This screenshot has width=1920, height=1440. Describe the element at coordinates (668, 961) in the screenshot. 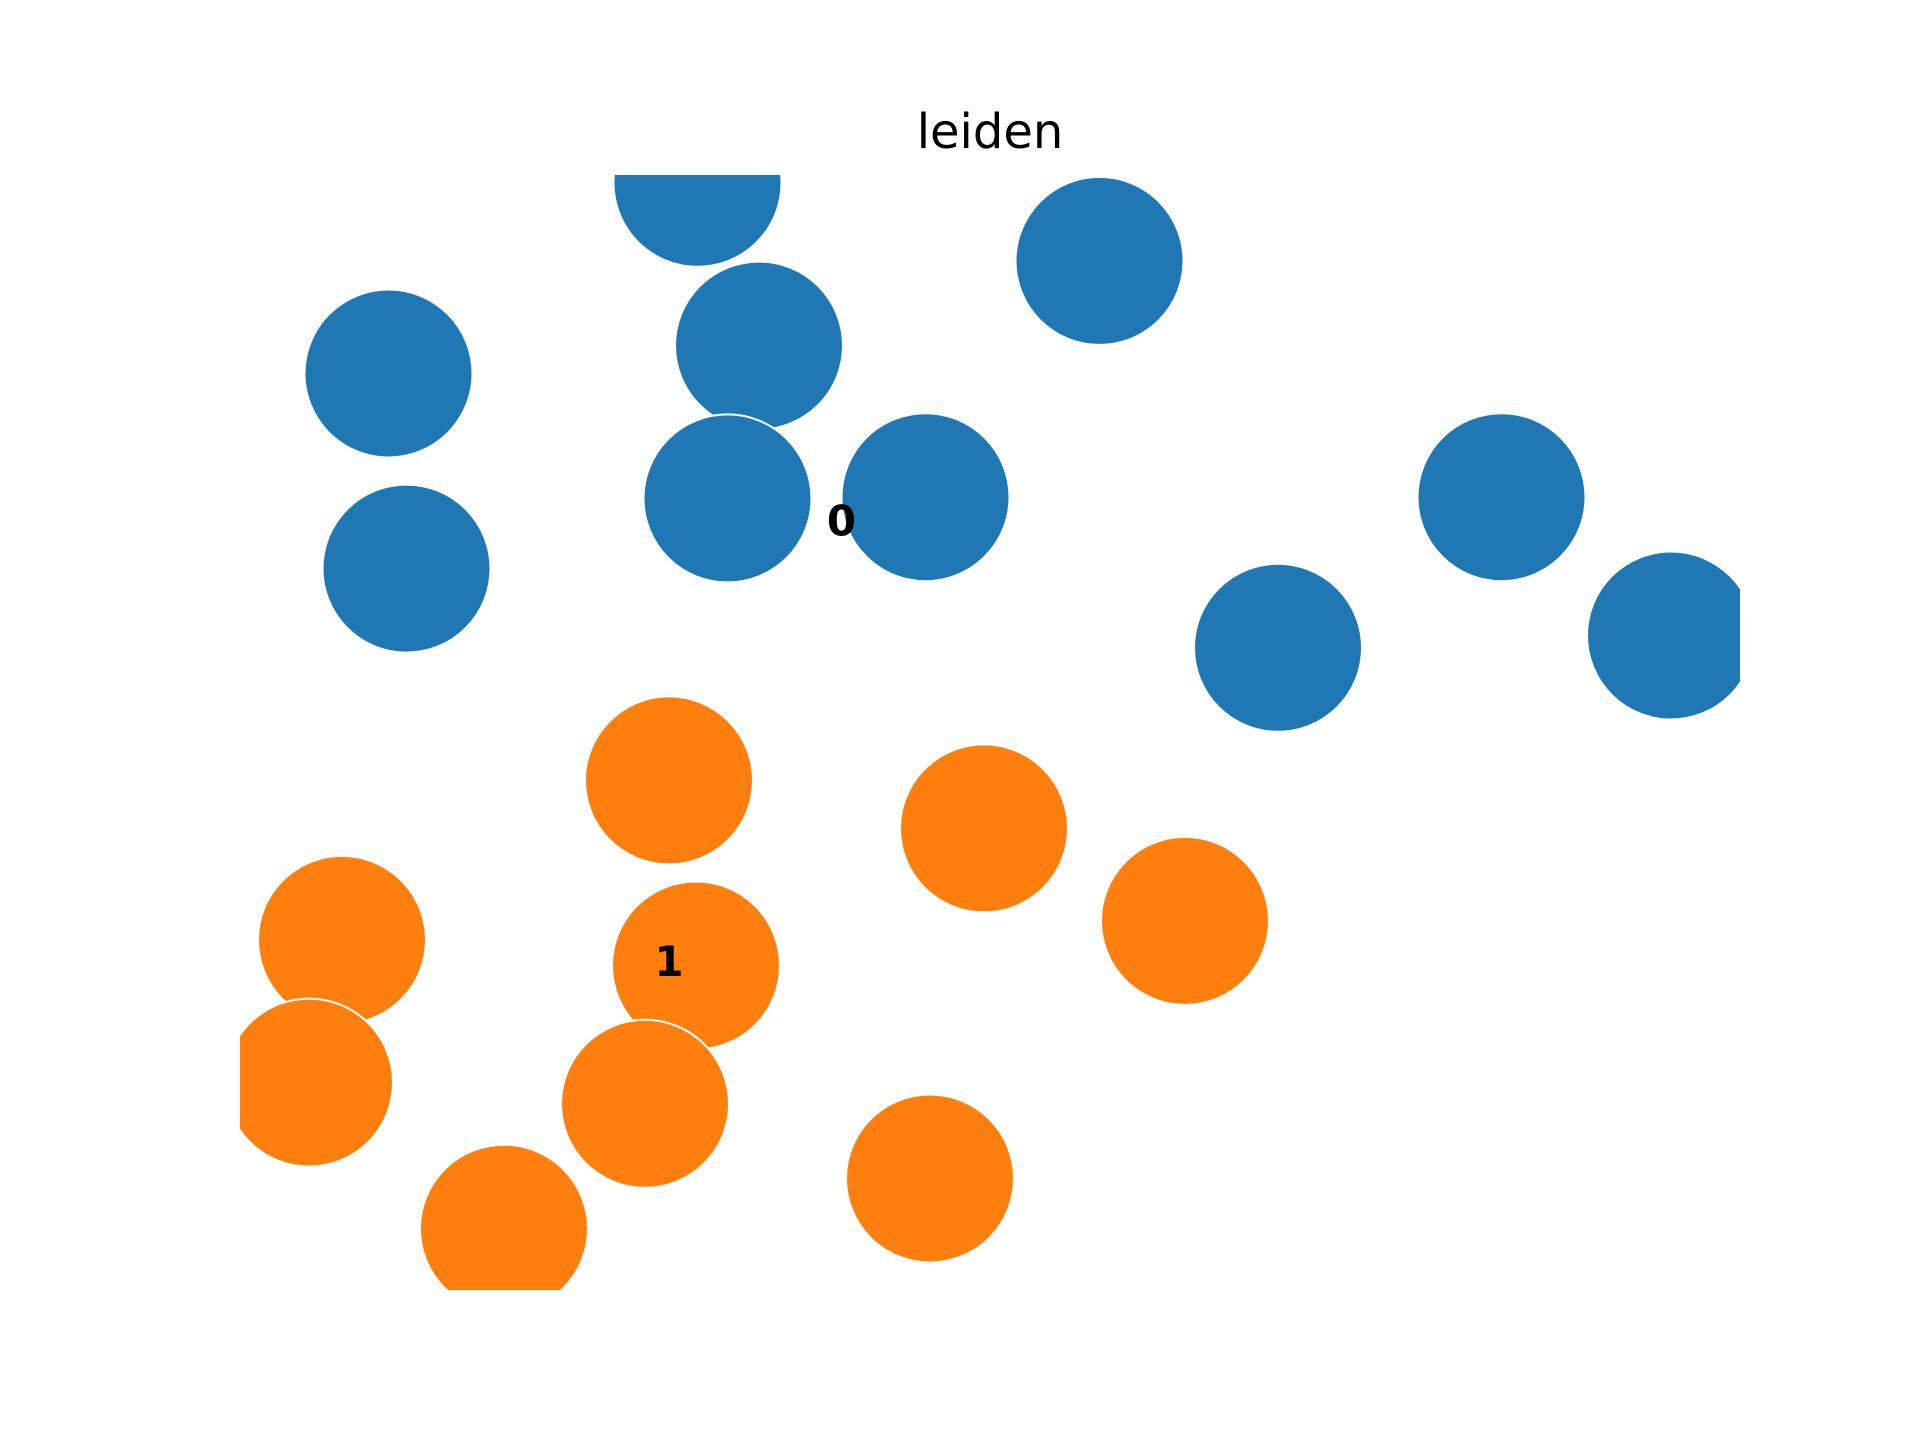

I see `cluster-label-1: 1` at that location.